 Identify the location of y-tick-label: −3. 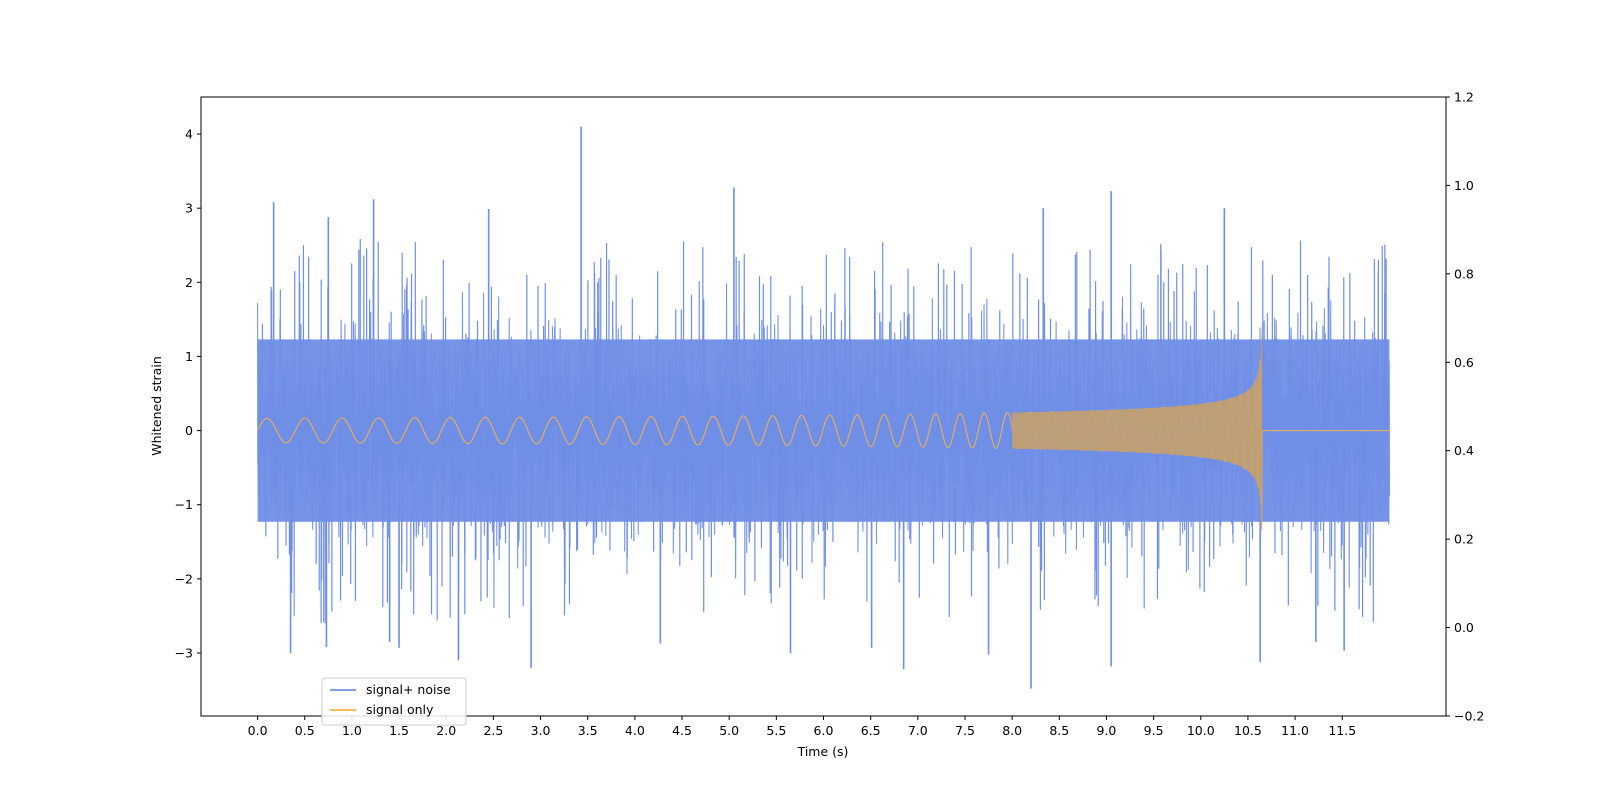
(184, 652).